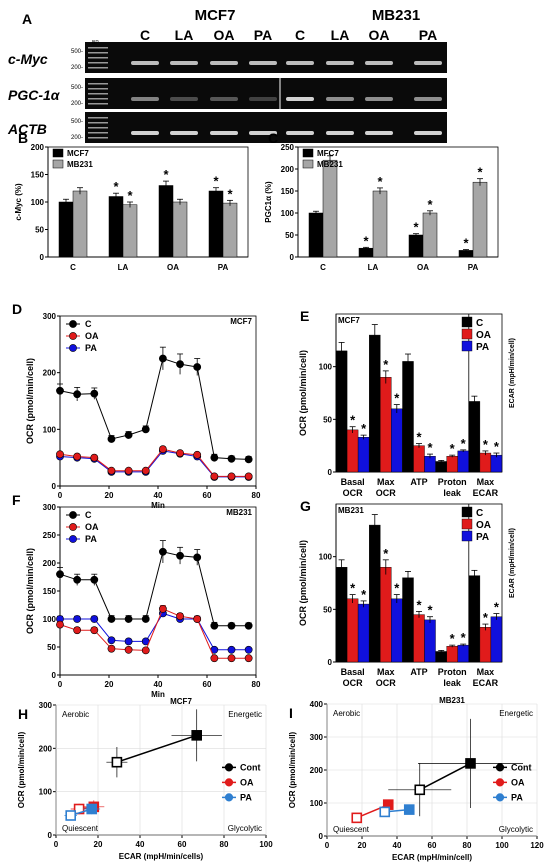 Image resolution: width=550 pixels, height=866 pixels. Describe the element at coordinates (317, 737) in the screenshot. I see `y-tick-label: 300` at that location.